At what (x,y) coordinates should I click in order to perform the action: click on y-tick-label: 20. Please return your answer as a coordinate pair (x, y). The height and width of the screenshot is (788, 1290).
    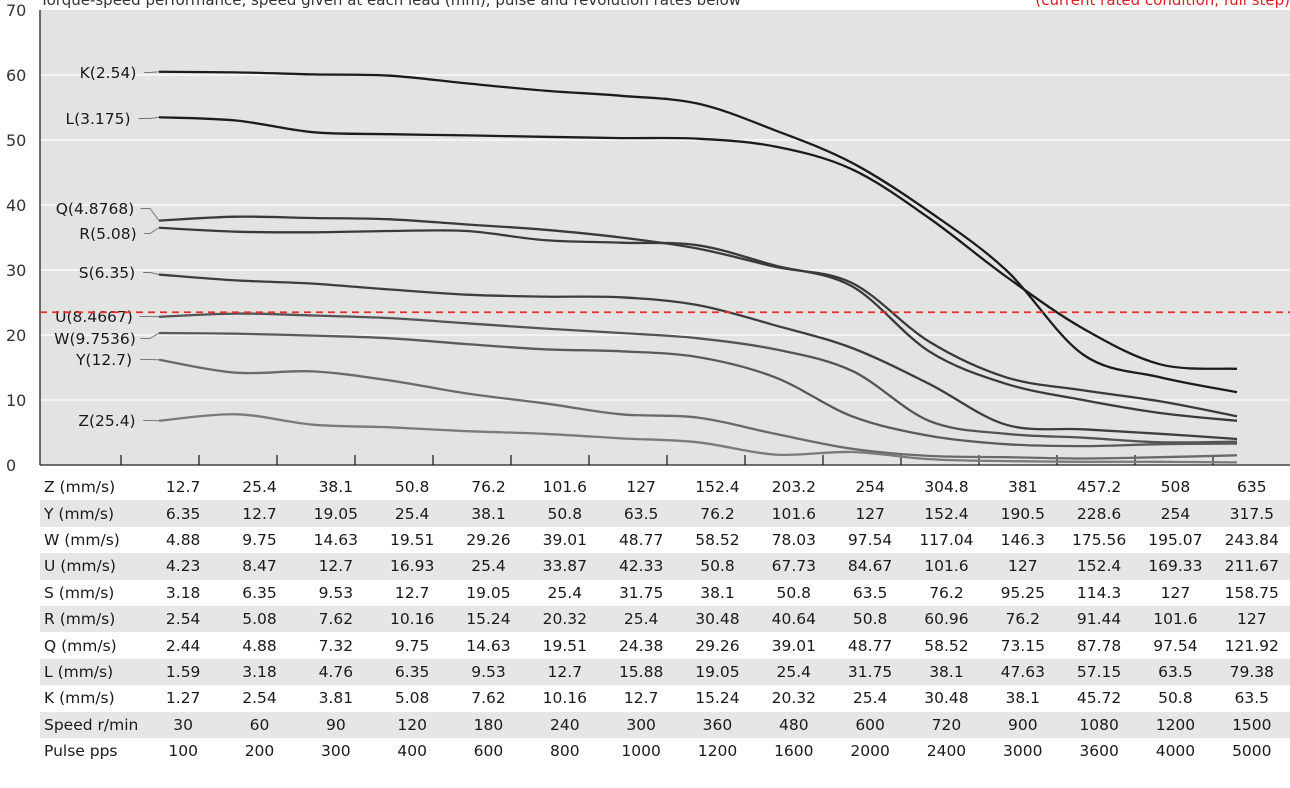
    Looking at the image, I should click on (16, 335).